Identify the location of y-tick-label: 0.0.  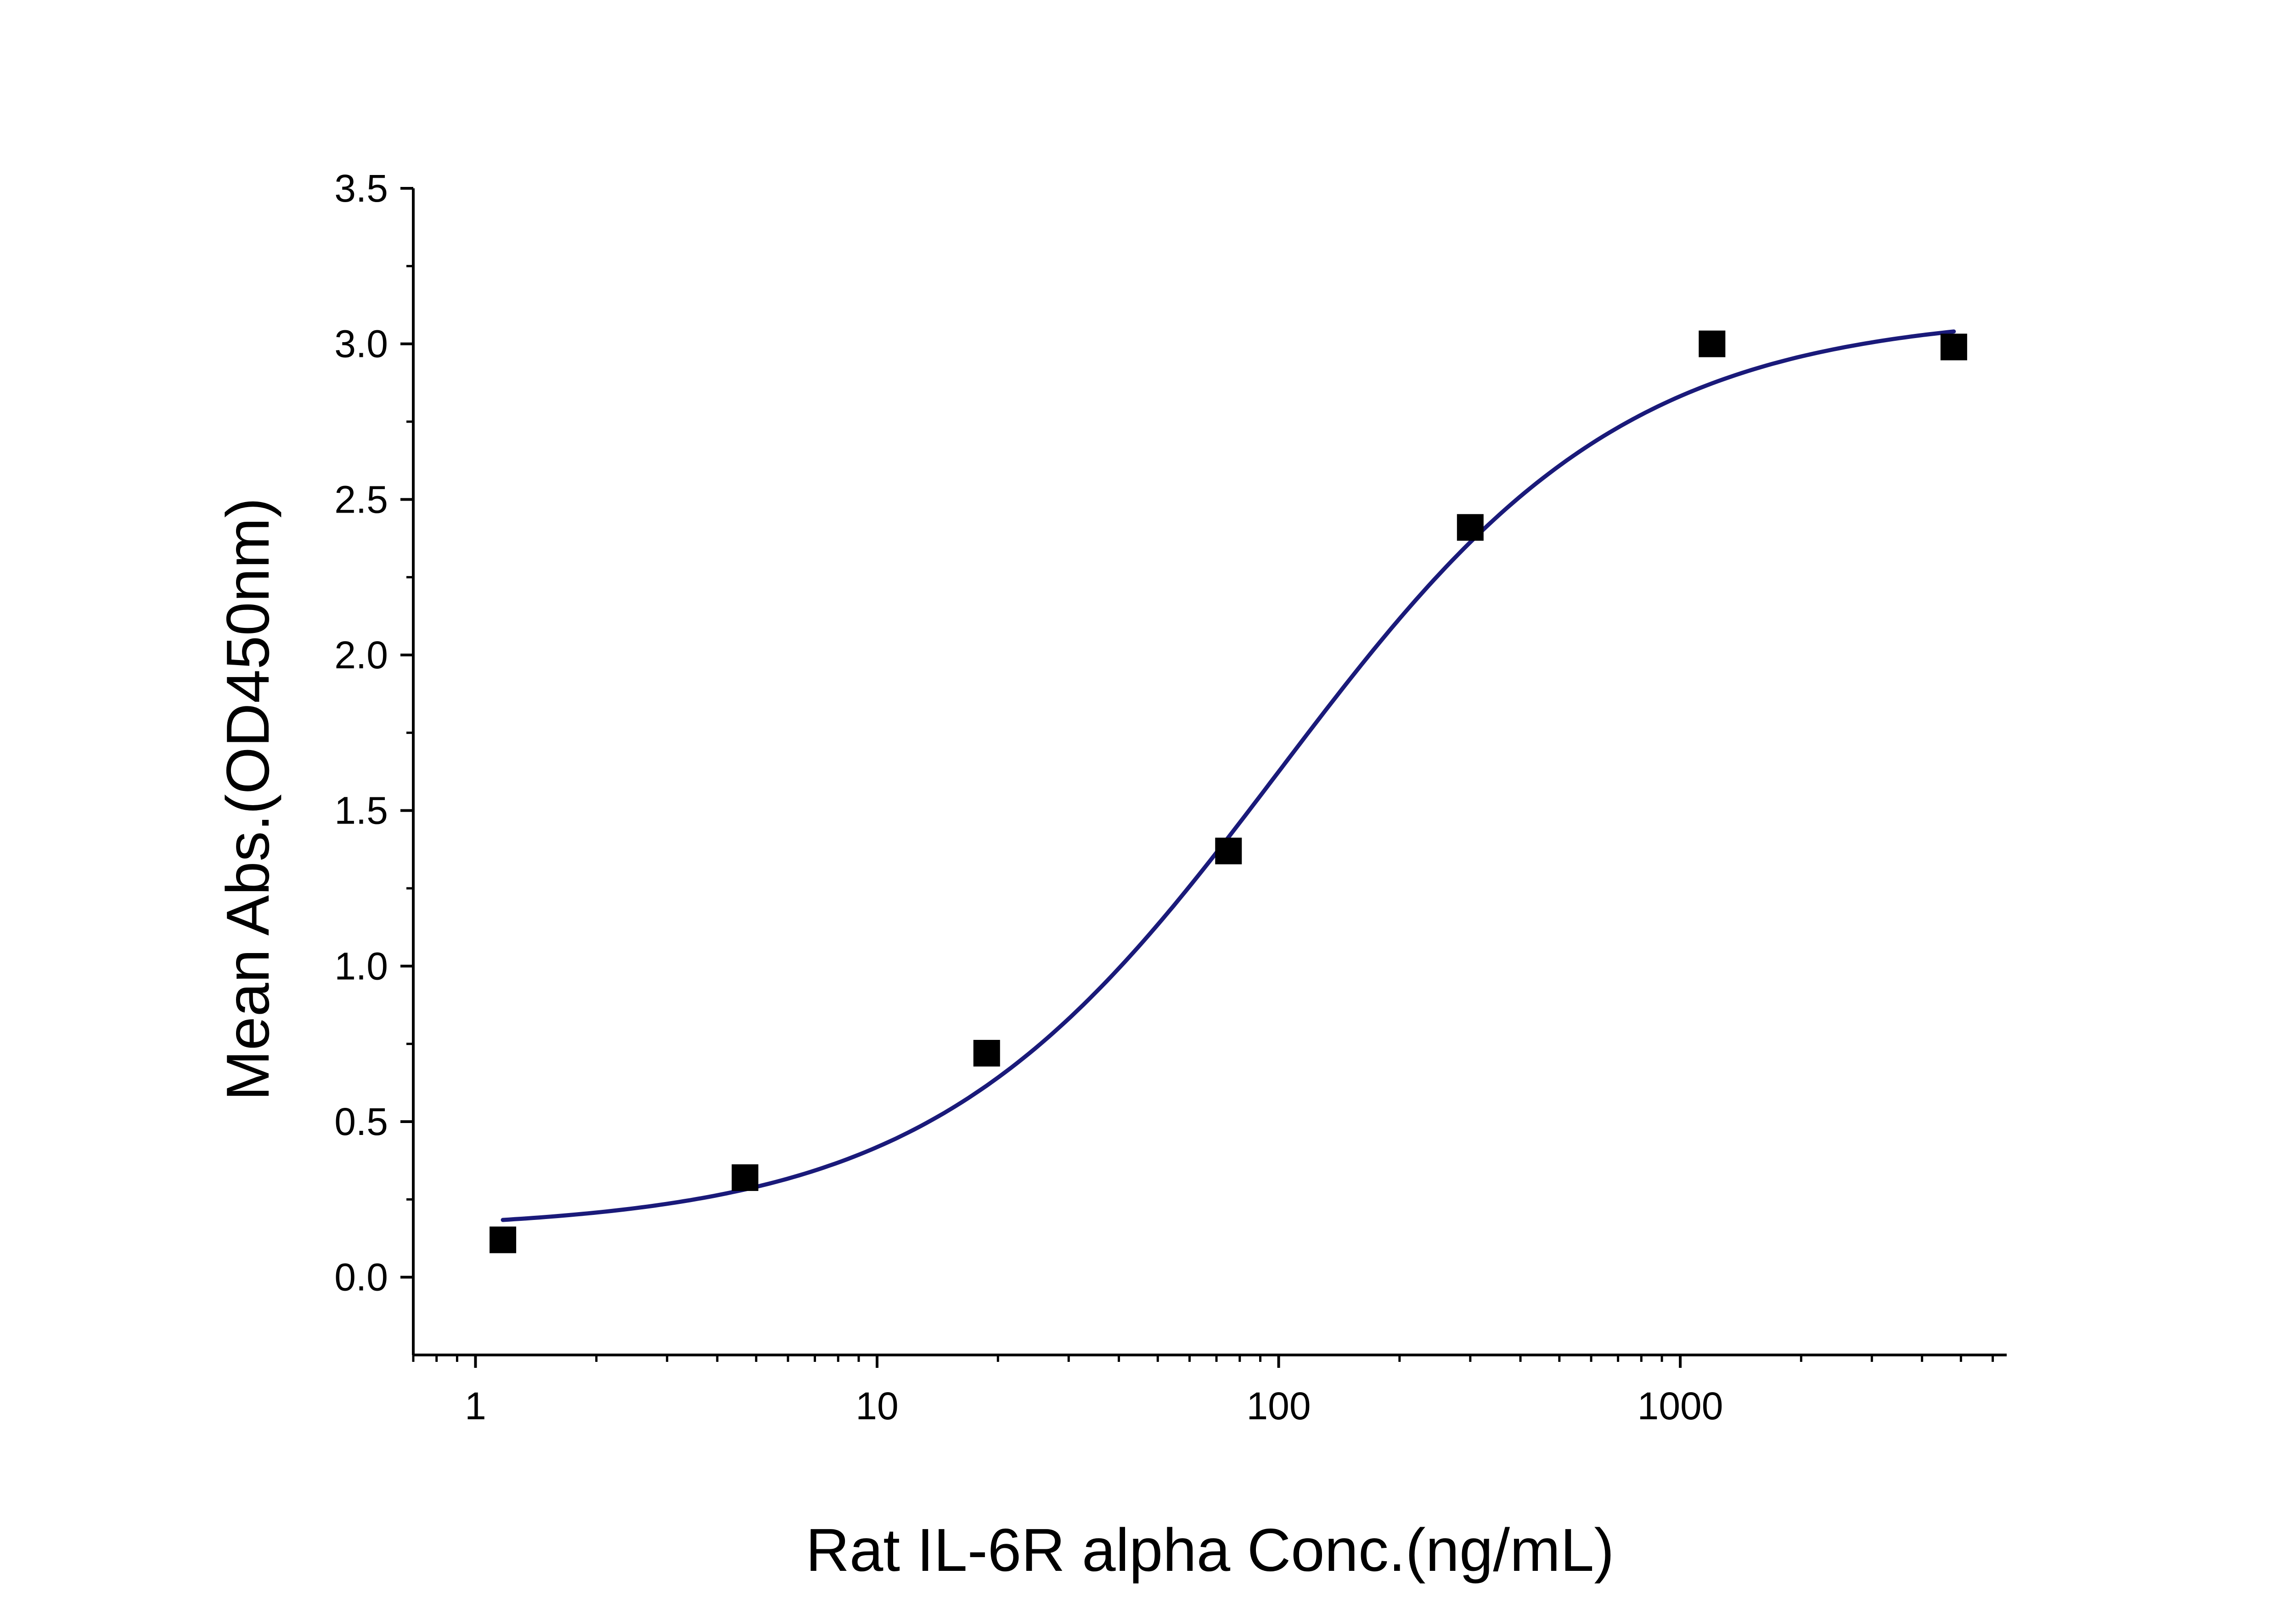
(361, 1278).